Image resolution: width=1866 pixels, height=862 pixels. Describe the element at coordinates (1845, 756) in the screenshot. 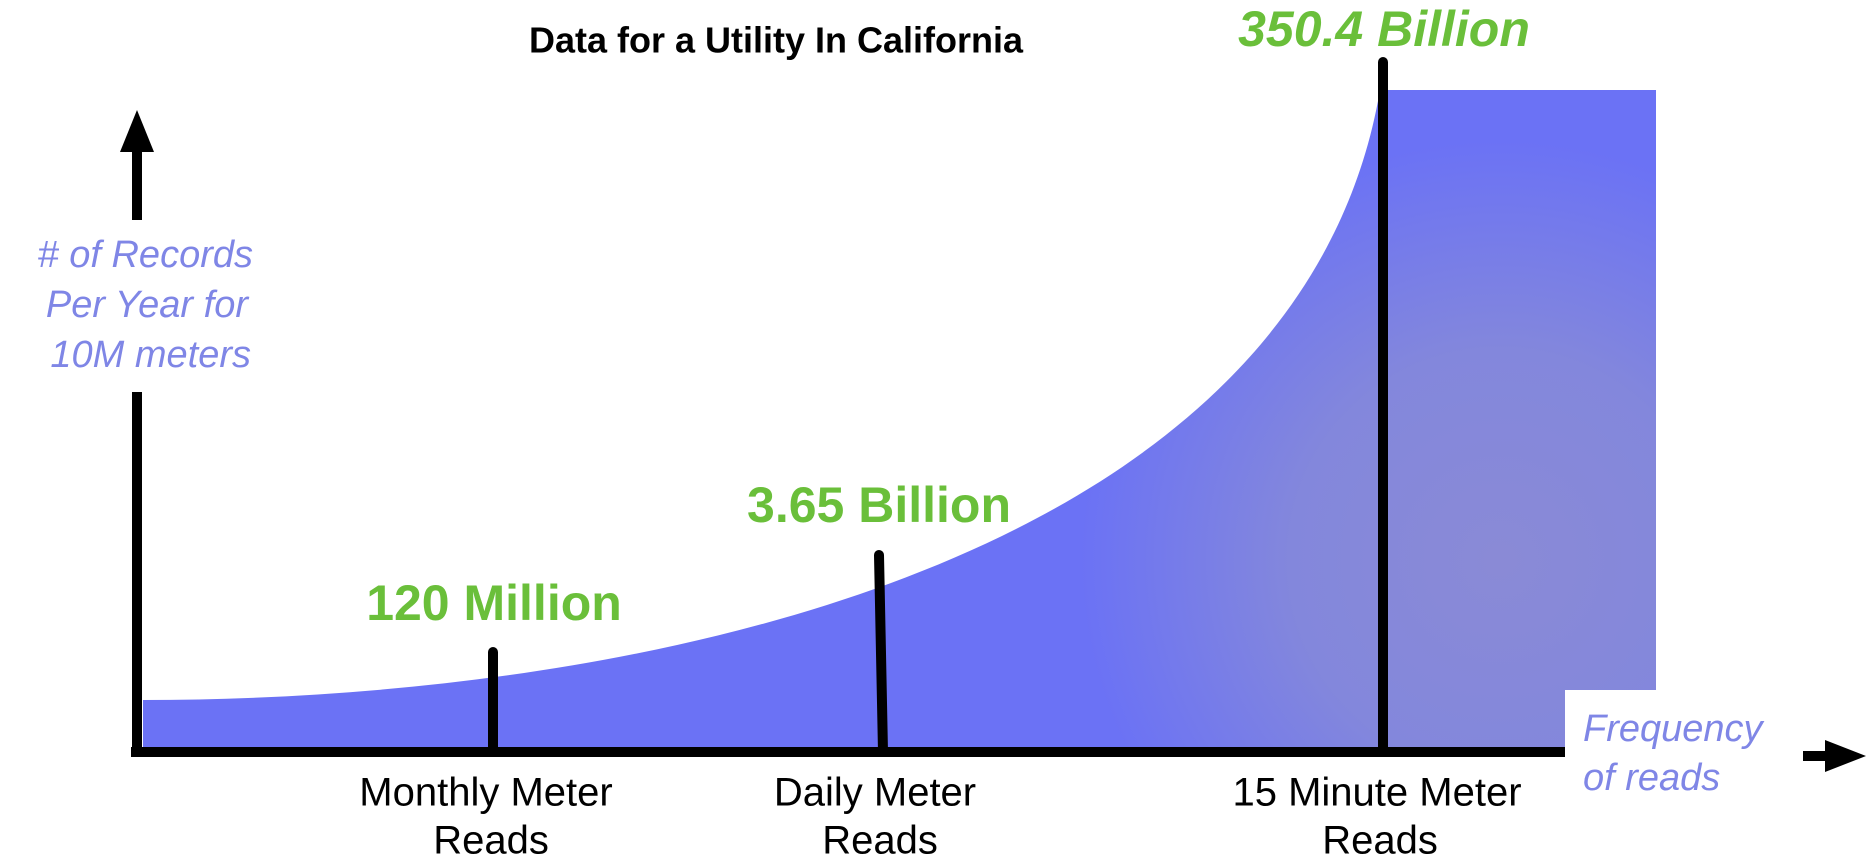

I see `x-axis-arrow` at that location.